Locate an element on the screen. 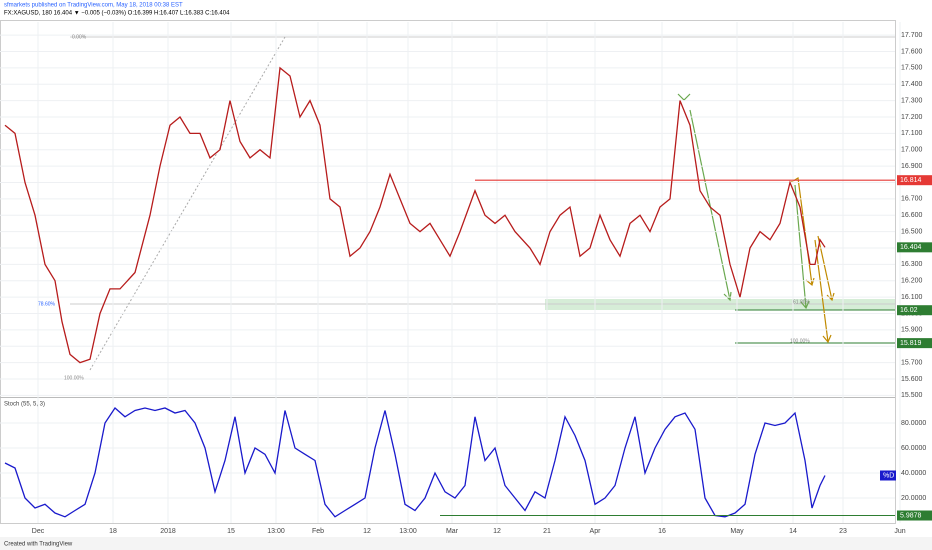  level-label: 15.819 is located at coordinates (911, 343).